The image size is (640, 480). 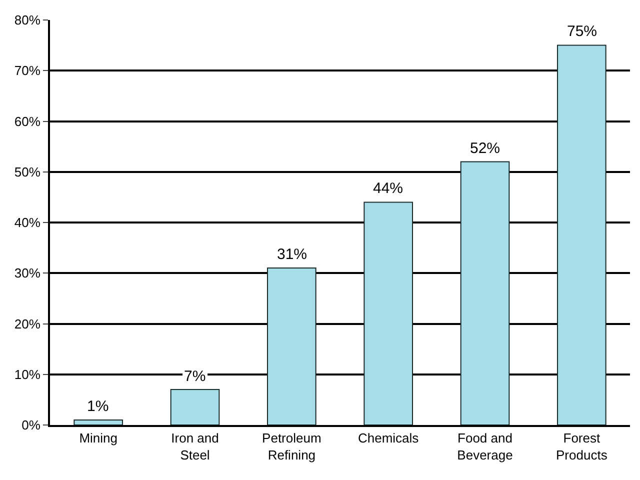 What do you see at coordinates (292, 254) in the screenshot?
I see `data-label: 31%` at bounding box center [292, 254].